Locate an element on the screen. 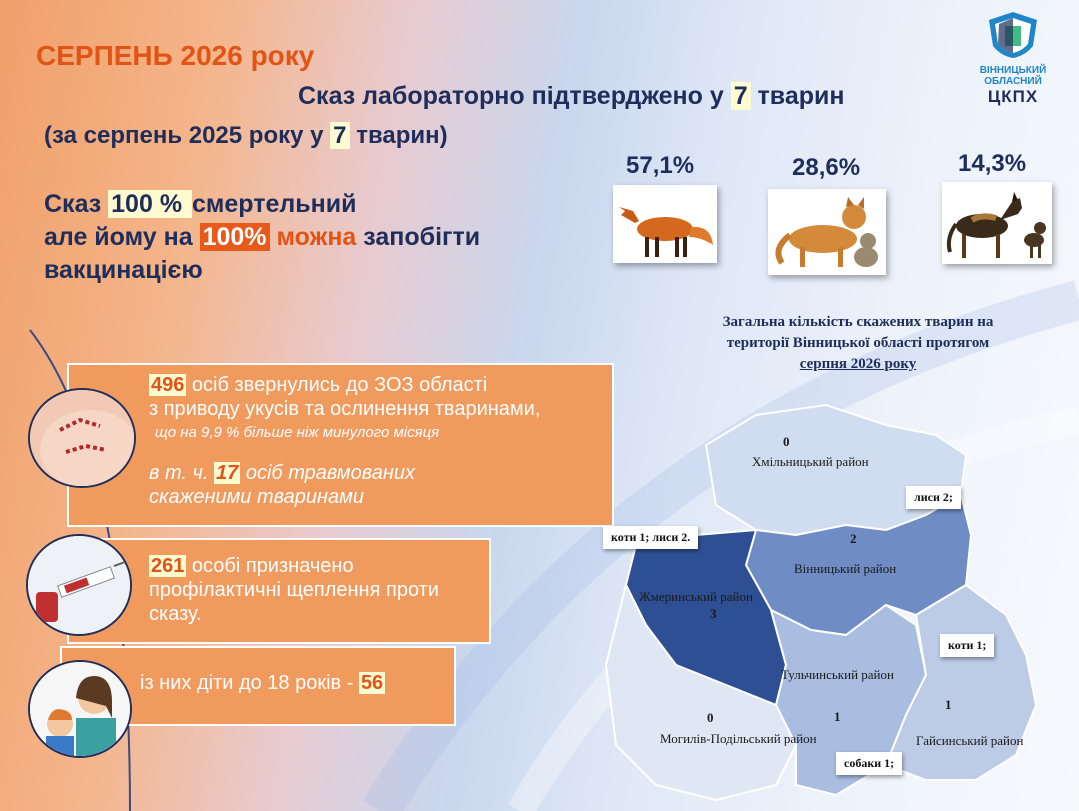  logo-line-2: ОБЛАСНИЙ is located at coordinates (1013, 81).